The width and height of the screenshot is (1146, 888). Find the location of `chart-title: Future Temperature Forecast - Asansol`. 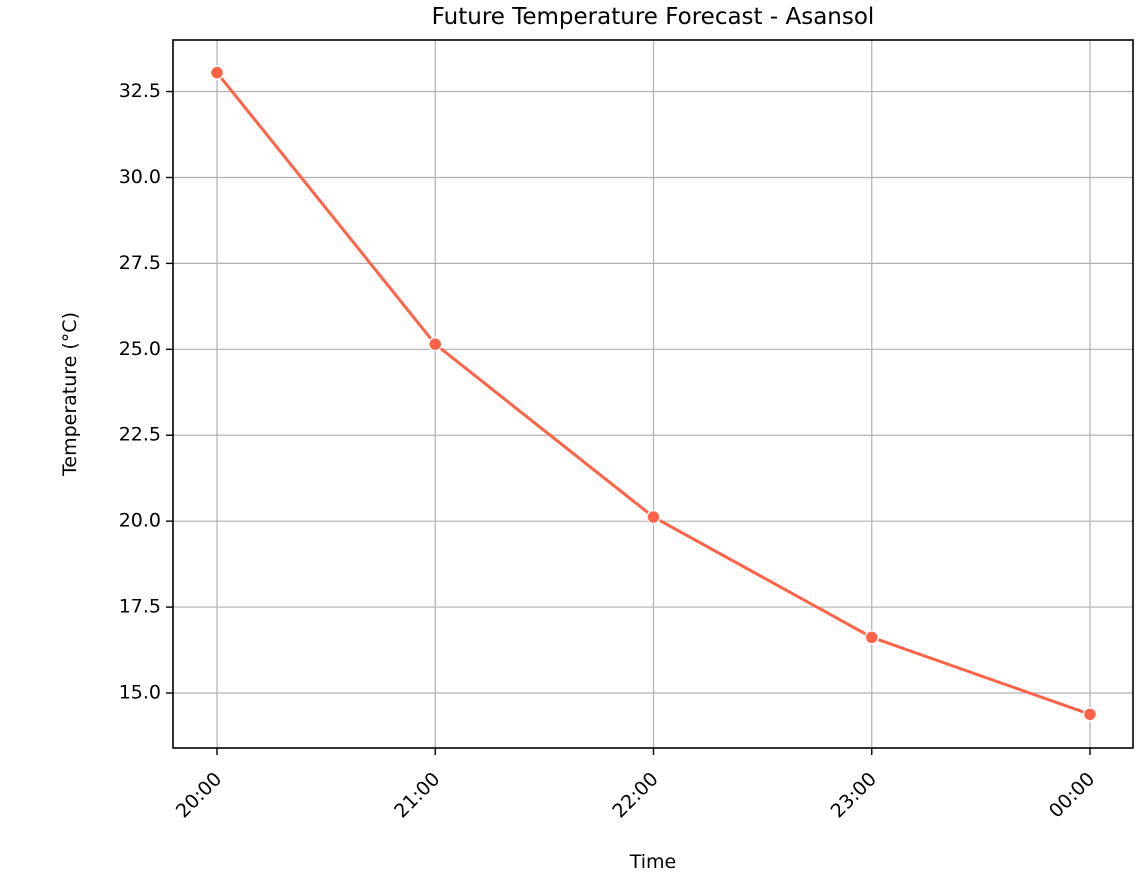

chart-title: Future Temperature Forecast - Asansol is located at coordinates (653, 17).